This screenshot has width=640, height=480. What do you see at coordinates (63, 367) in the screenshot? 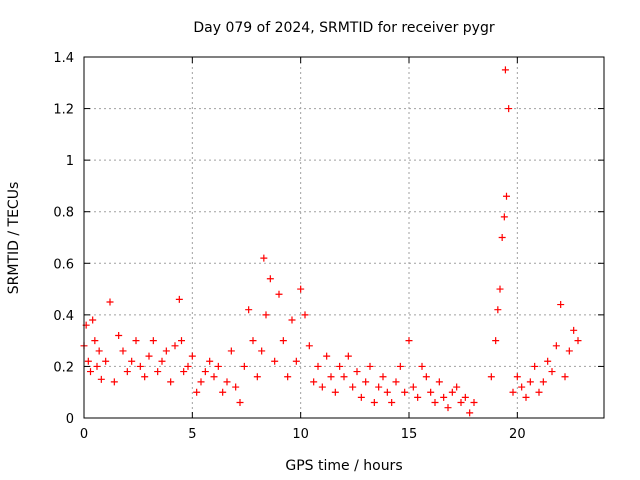
I see `y-tick-label: 0.2` at bounding box center [63, 367].